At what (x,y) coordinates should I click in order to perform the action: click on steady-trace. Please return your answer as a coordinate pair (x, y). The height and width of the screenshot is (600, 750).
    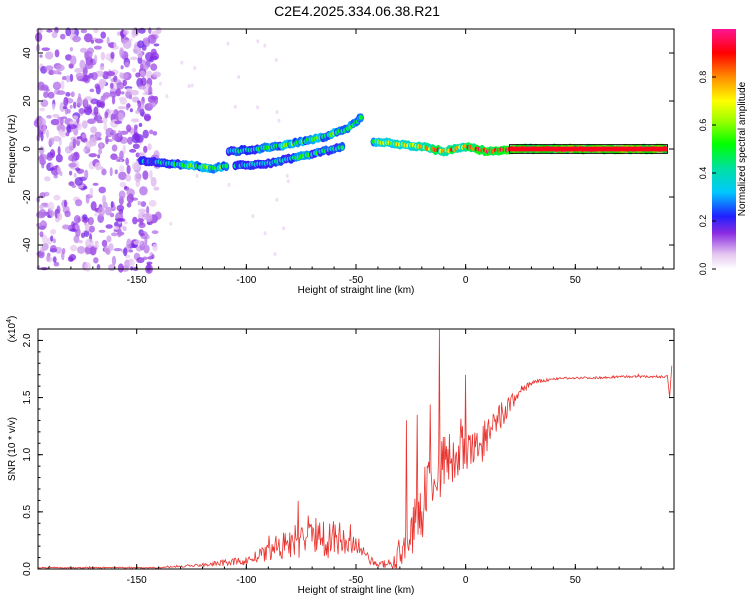
    Looking at the image, I should click on (588, 149).